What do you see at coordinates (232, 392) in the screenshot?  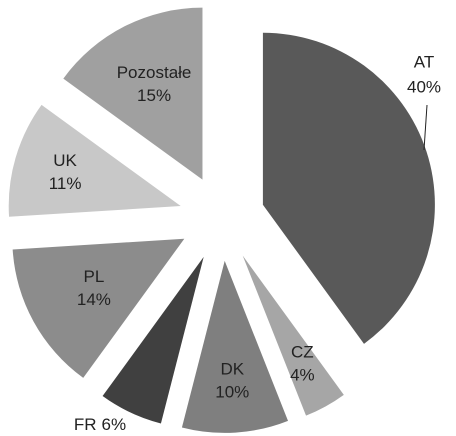 I see `slice-value: 10%` at bounding box center [232, 392].